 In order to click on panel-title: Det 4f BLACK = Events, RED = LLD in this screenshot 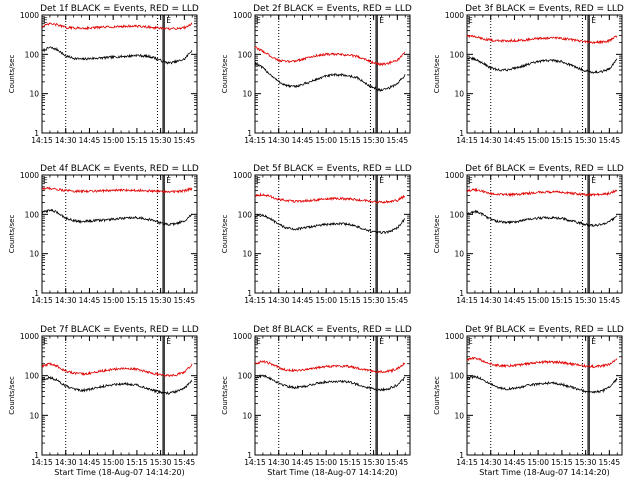, I will do `click(119, 169)`.